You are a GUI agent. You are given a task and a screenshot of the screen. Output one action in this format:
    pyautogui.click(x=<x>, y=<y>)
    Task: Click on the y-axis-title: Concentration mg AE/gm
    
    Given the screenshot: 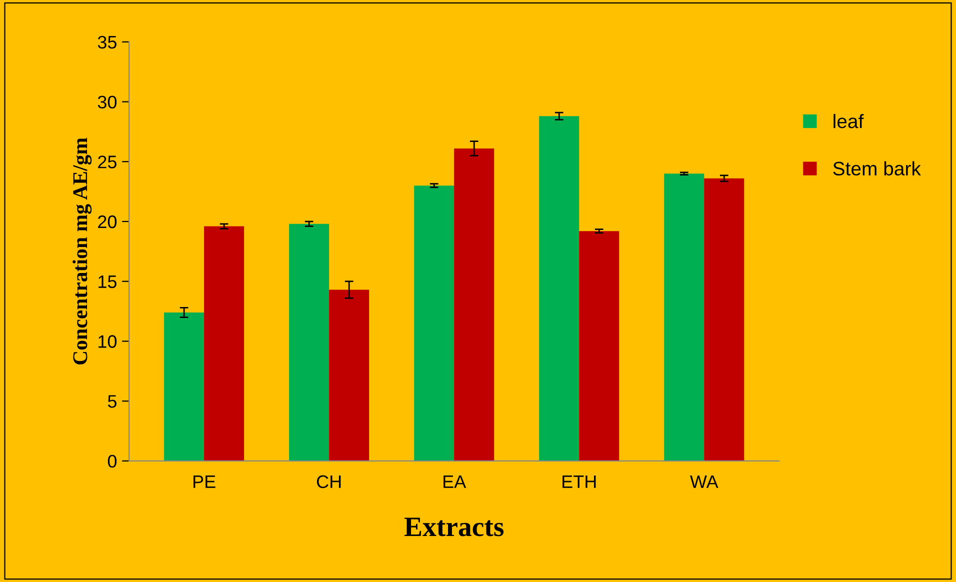 What is the action you would take?
    pyautogui.click(x=82, y=251)
    